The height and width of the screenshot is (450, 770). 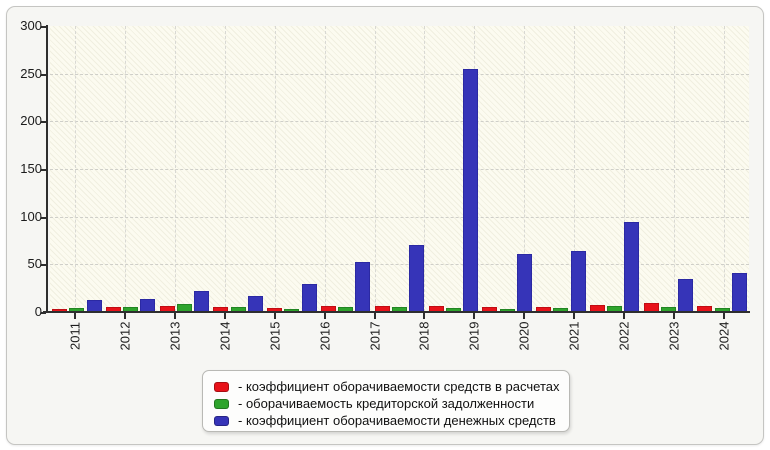 What do you see at coordinates (255, 303) in the screenshot?
I see `bar-series3-2014` at bounding box center [255, 303].